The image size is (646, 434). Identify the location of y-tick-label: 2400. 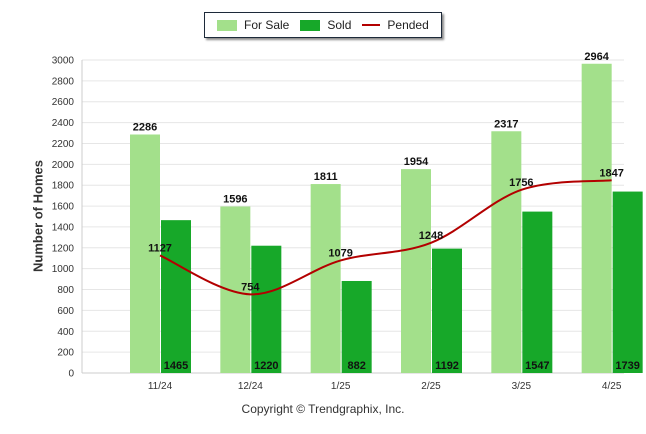
(63, 123).